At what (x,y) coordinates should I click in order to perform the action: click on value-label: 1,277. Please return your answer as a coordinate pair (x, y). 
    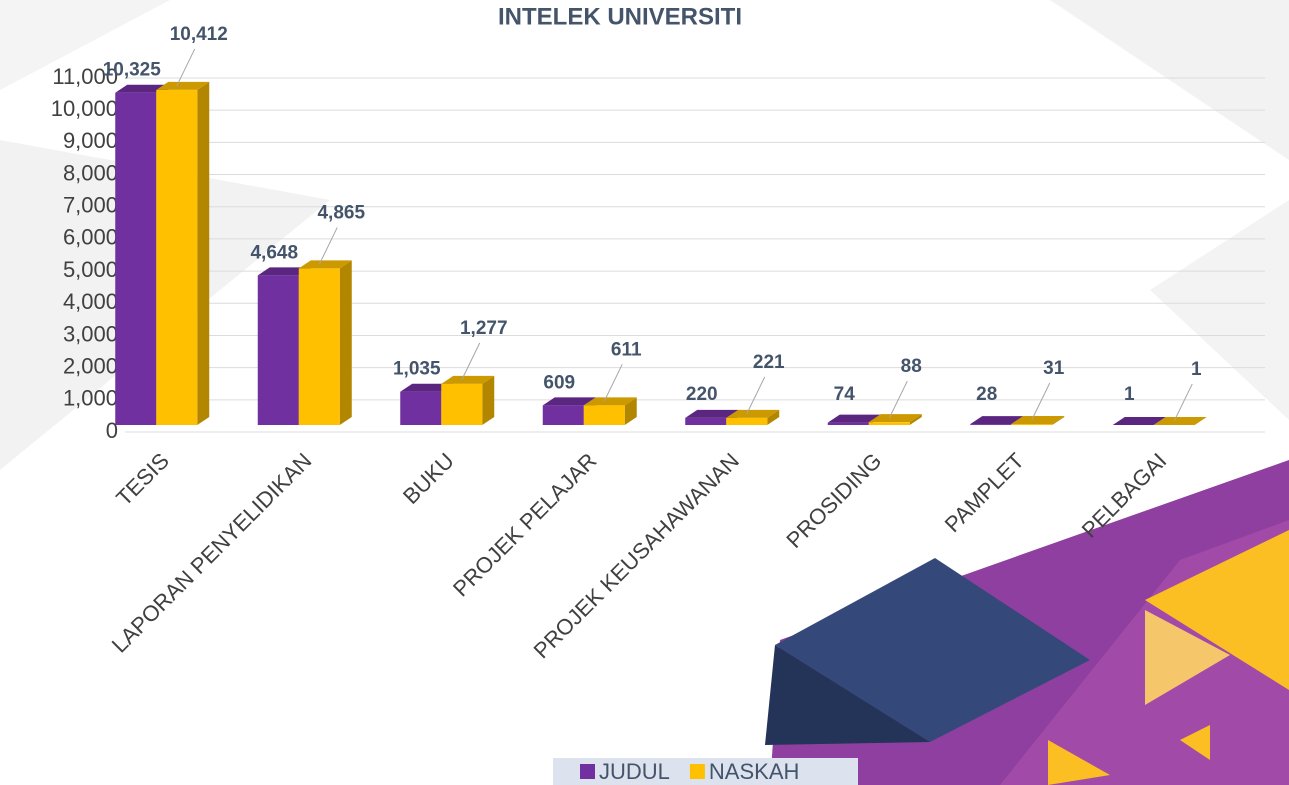
    Looking at the image, I should click on (484, 328).